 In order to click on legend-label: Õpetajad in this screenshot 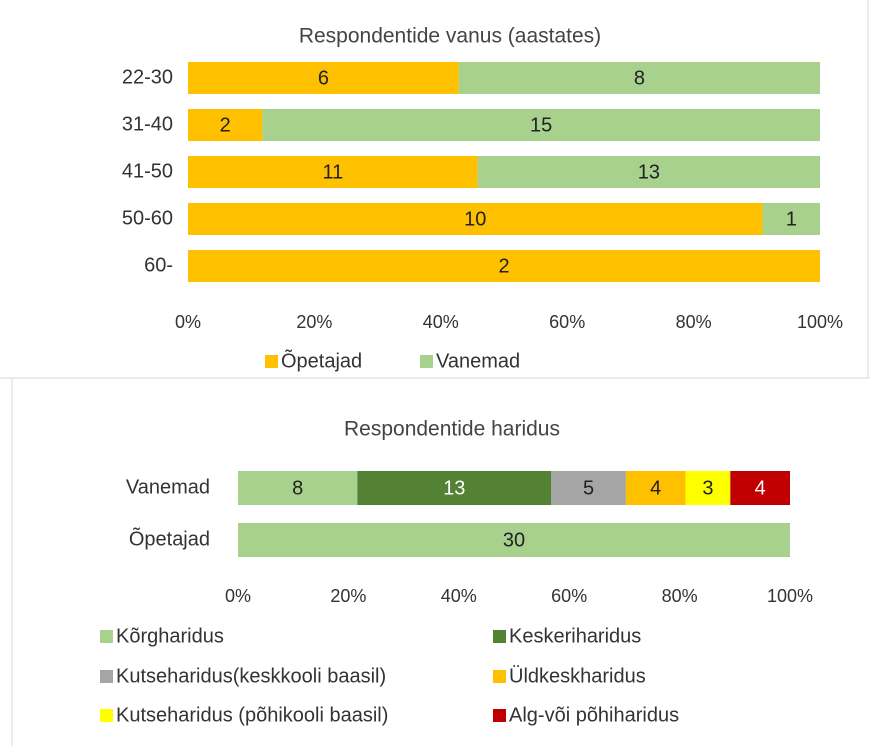, I will do `click(321, 360)`.